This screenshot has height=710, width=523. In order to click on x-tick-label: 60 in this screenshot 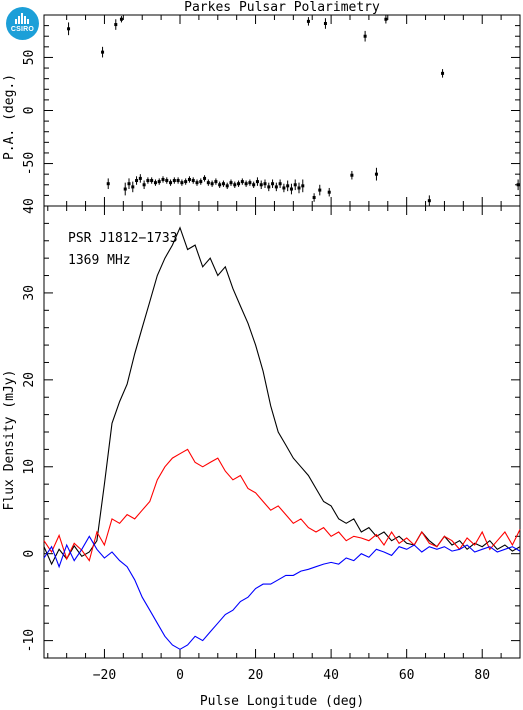, I will do `click(407, 675)`.